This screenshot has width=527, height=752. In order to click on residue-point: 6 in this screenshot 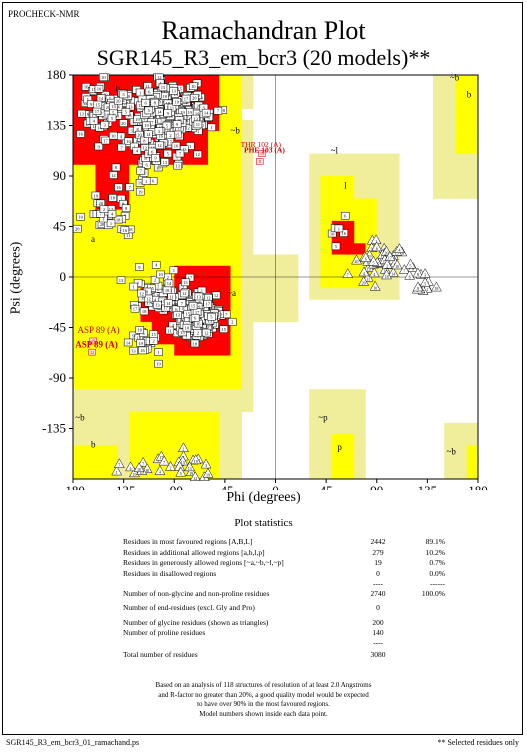, I will do `click(146, 165)`.